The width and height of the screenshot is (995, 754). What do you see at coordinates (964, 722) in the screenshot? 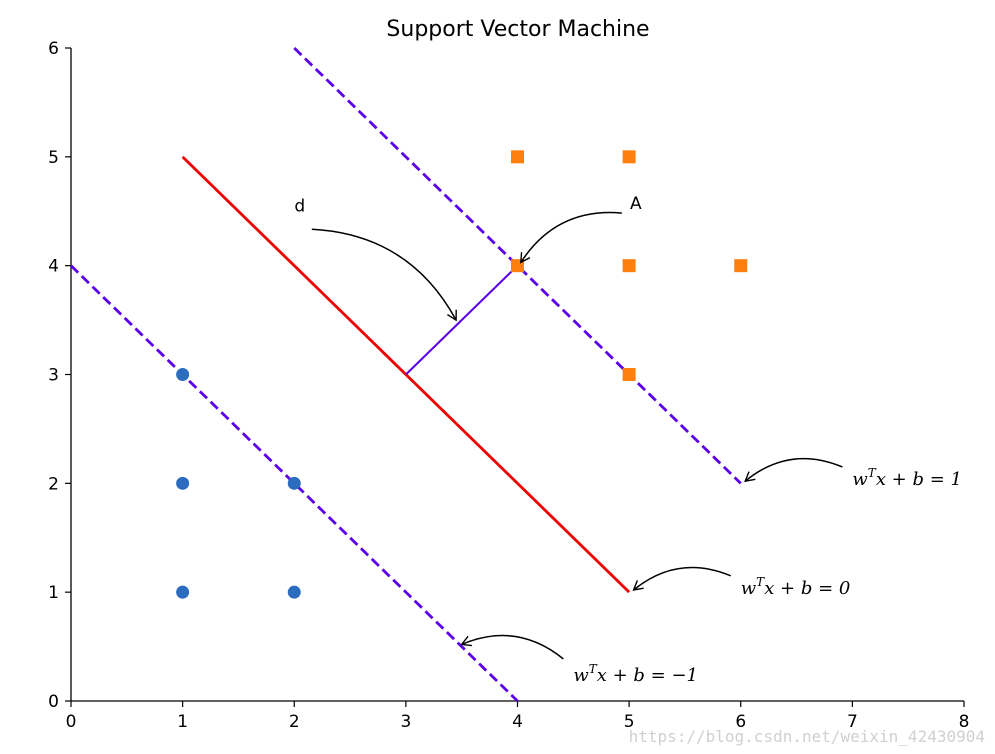
I see `x-tick-label: 8` at bounding box center [964, 722].